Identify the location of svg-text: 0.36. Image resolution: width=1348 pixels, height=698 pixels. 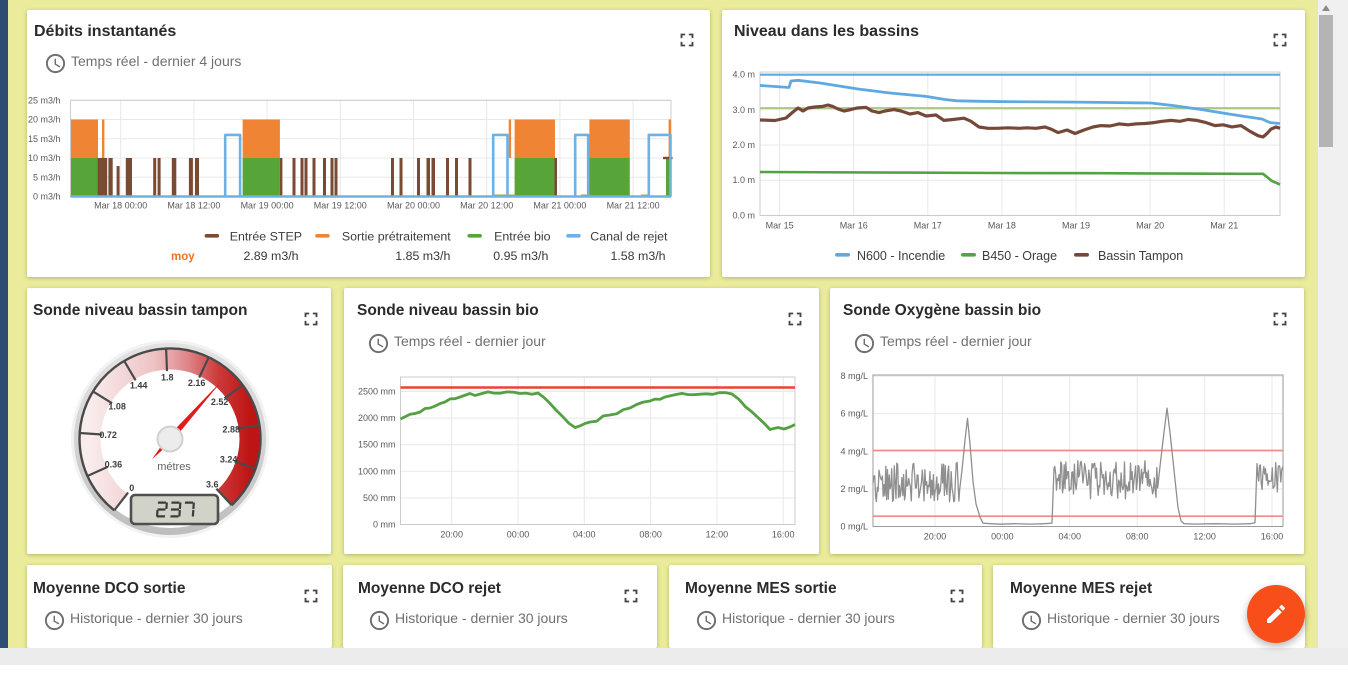
(114, 465).